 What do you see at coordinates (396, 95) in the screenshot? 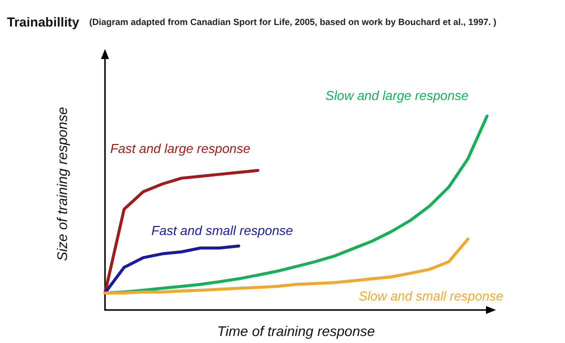
I see `series-label: Slow and large response` at bounding box center [396, 95].